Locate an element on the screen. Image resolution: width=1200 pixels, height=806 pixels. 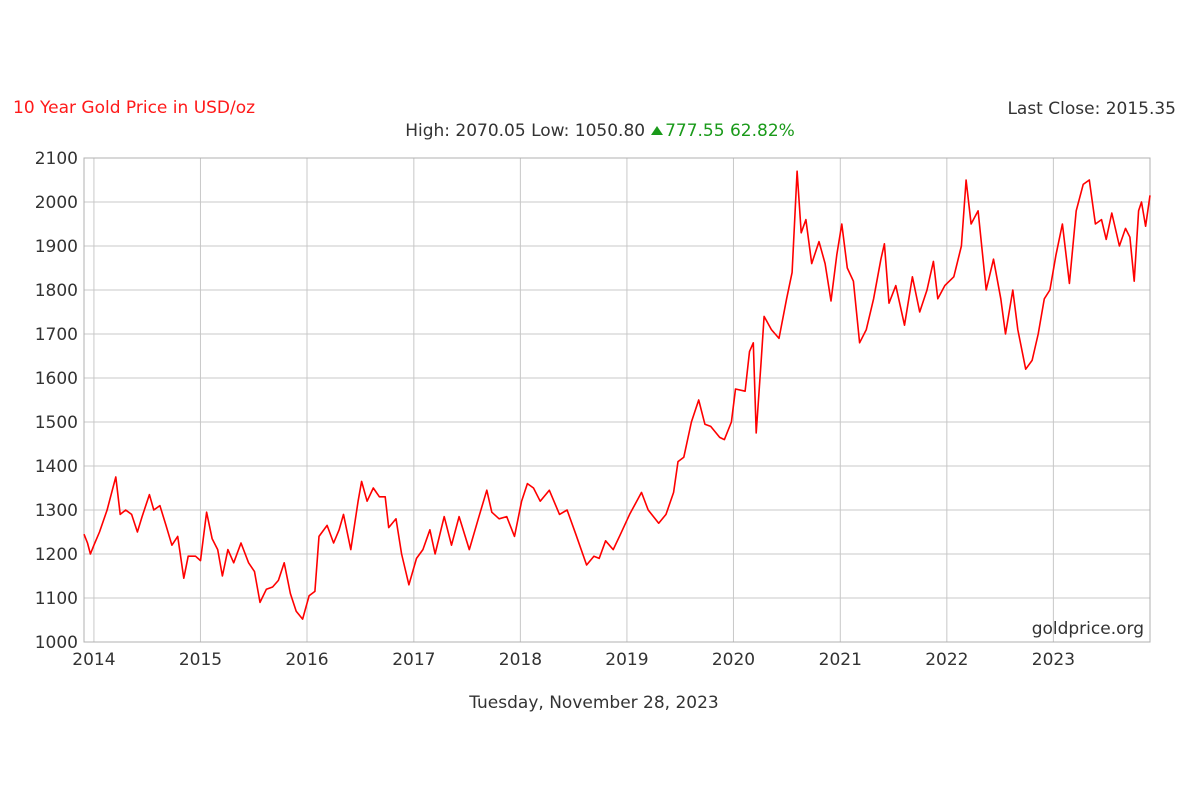
x-tick-label: 2022 is located at coordinates (946, 660).